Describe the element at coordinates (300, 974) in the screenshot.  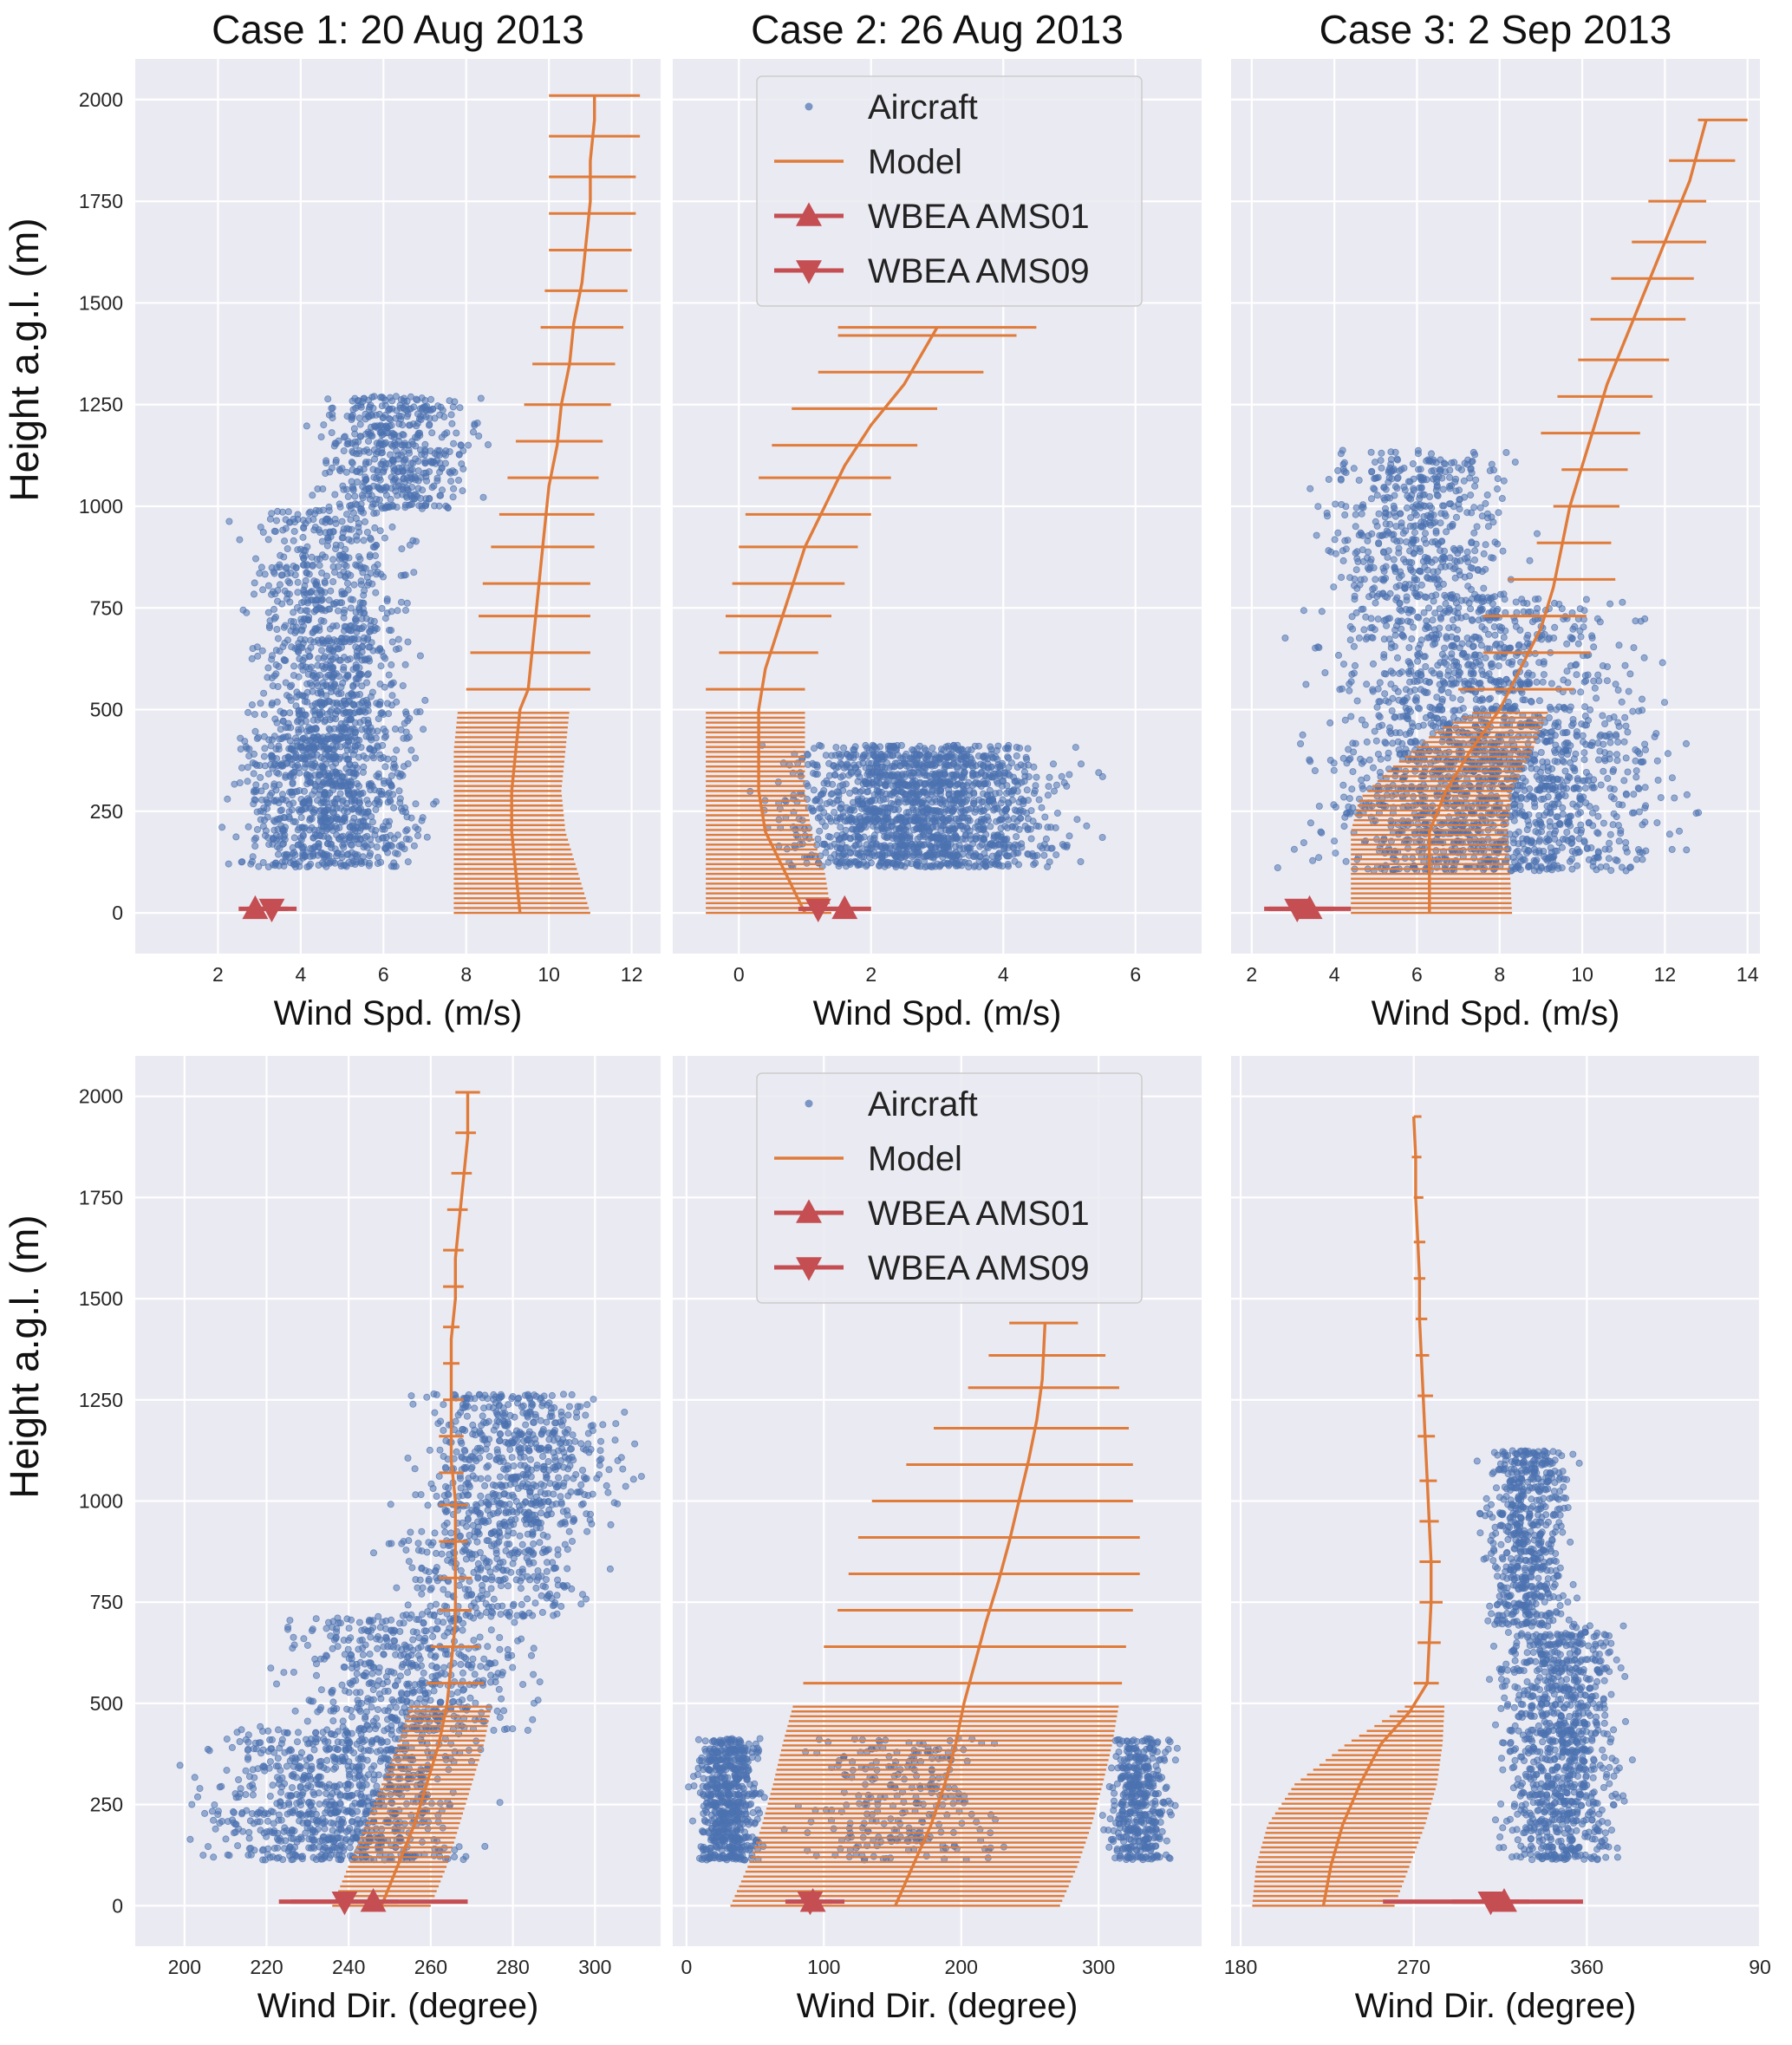
I see `x-tick-label: 4` at that location.